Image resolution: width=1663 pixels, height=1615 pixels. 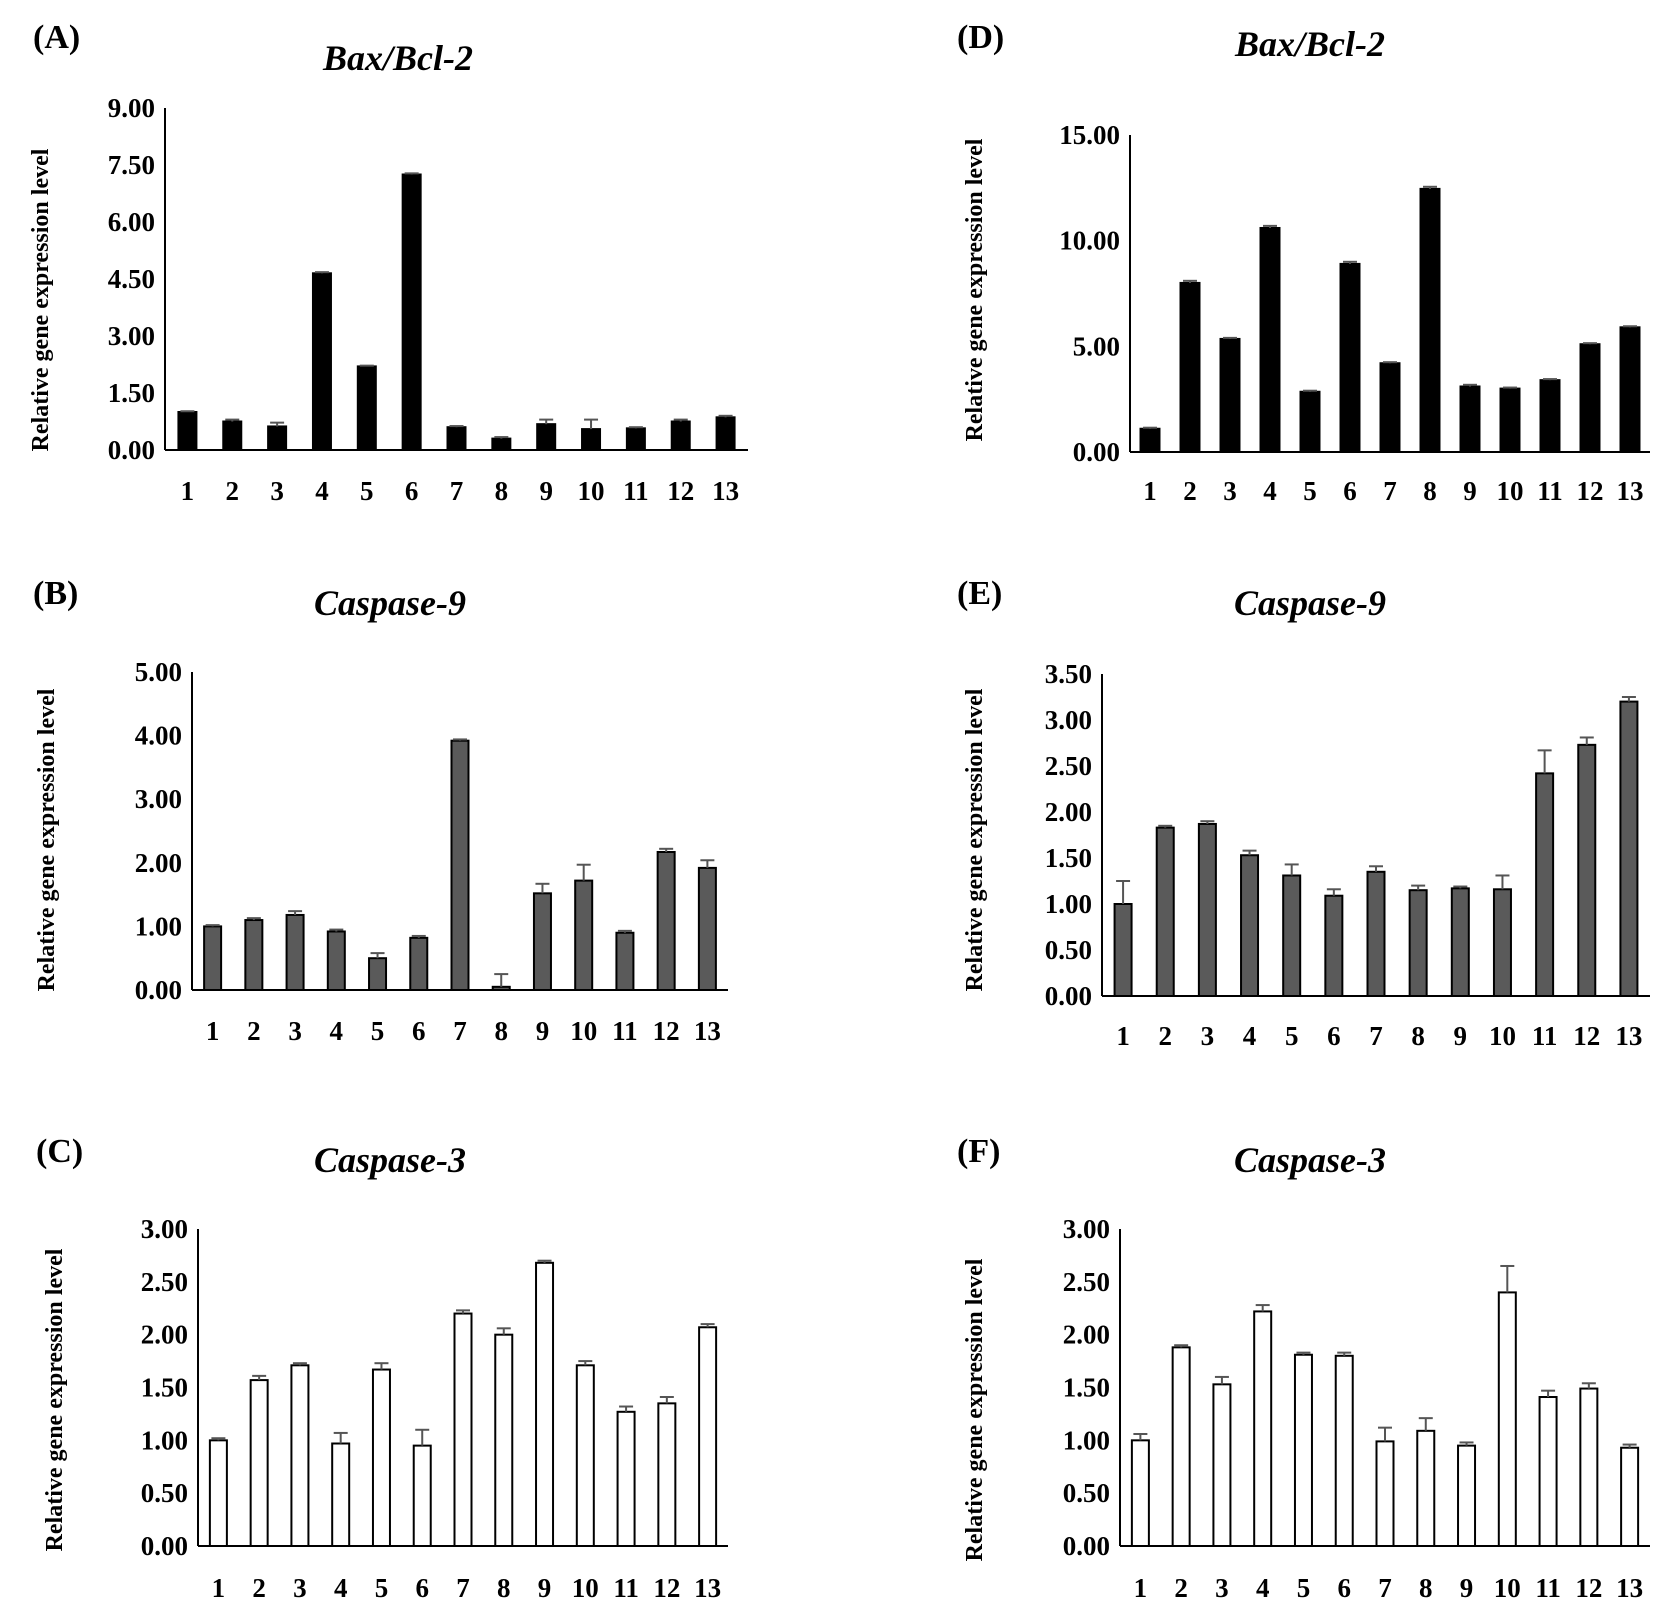 I want to click on y-tick-label: 4.00, so click(x=158, y=736).